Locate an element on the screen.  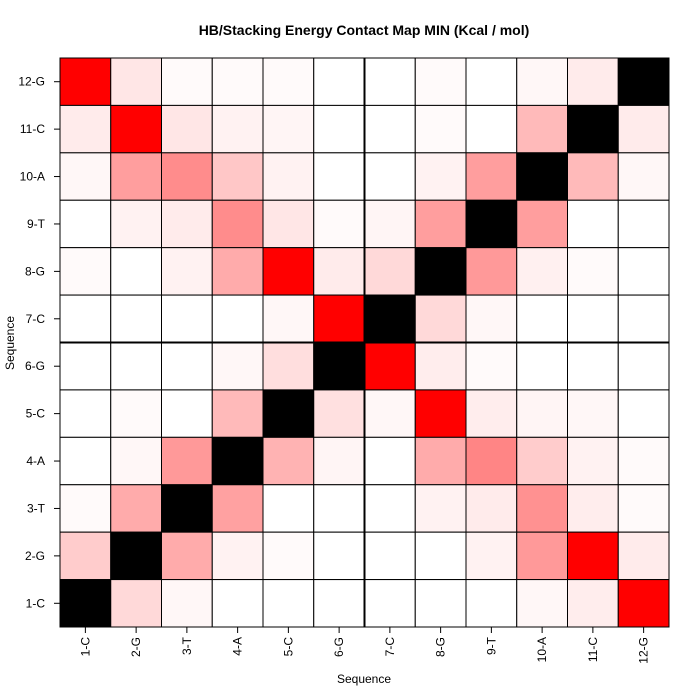
heatmap-cell-2-G-6-G is located at coordinates (339, 556).